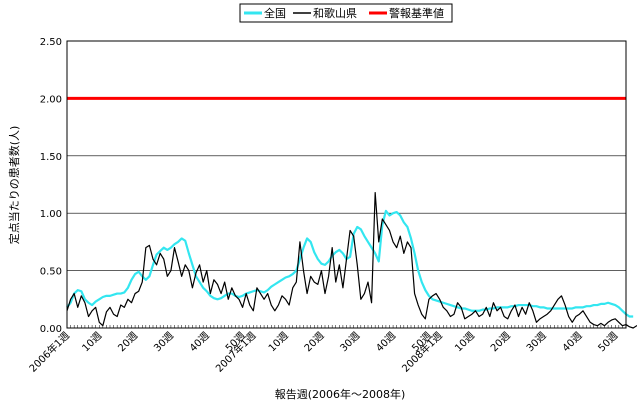  I want to click on legend-label-zenkoku: 全国, so click(275, 13).